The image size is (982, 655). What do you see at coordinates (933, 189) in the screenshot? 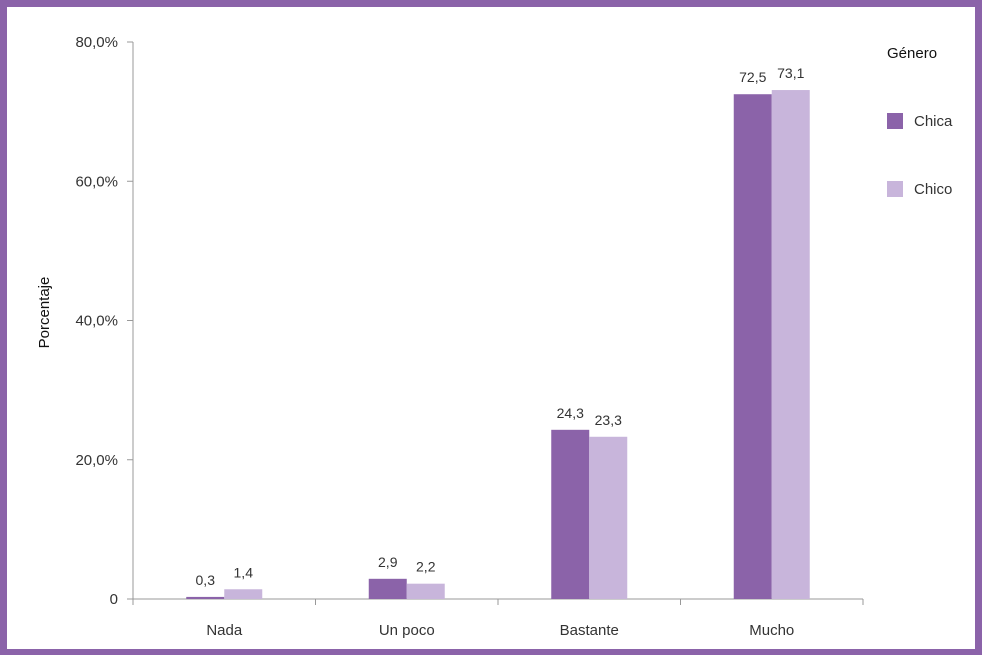
I see `legend-label-chico: Chico` at bounding box center [933, 189].